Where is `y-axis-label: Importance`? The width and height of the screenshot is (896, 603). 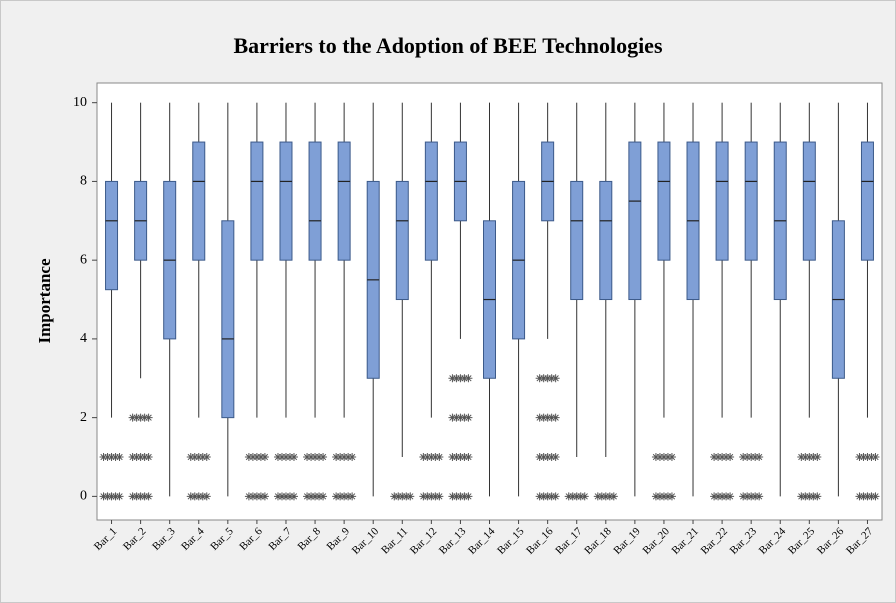
y-axis-label: Importance is located at coordinates (44, 300).